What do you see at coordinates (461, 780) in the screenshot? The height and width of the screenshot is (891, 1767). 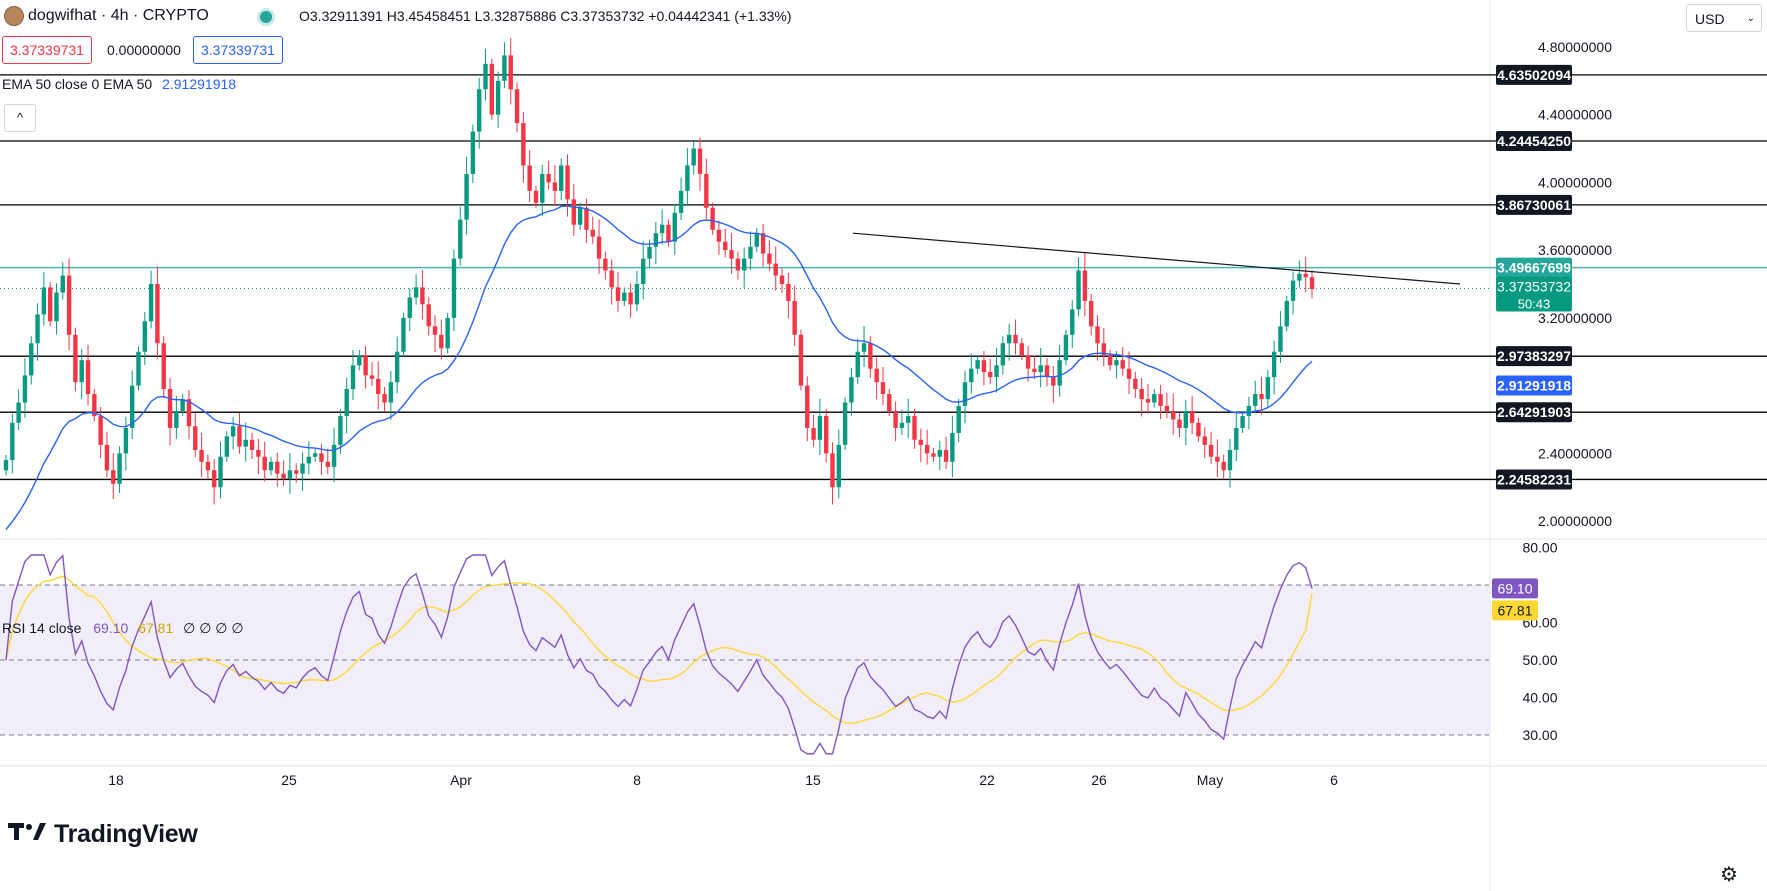 I see `time-axis-tick: Apr` at bounding box center [461, 780].